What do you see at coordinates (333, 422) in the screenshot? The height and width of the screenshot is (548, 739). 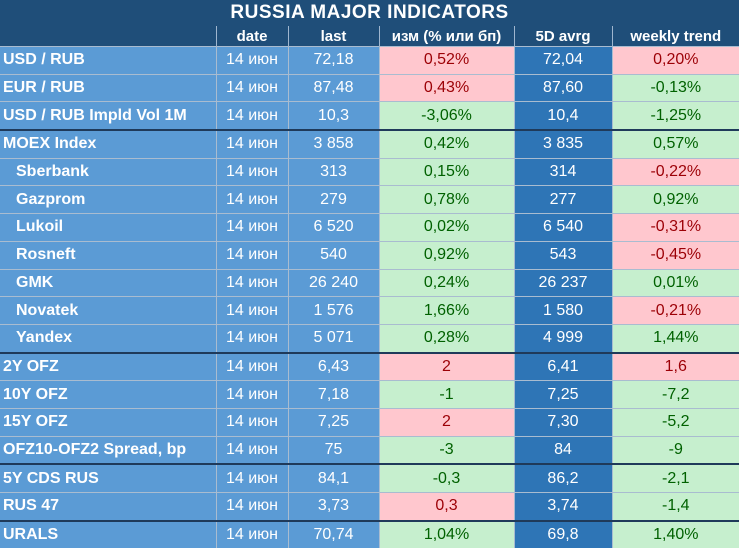 I see `last-value-cell: 7,25` at bounding box center [333, 422].